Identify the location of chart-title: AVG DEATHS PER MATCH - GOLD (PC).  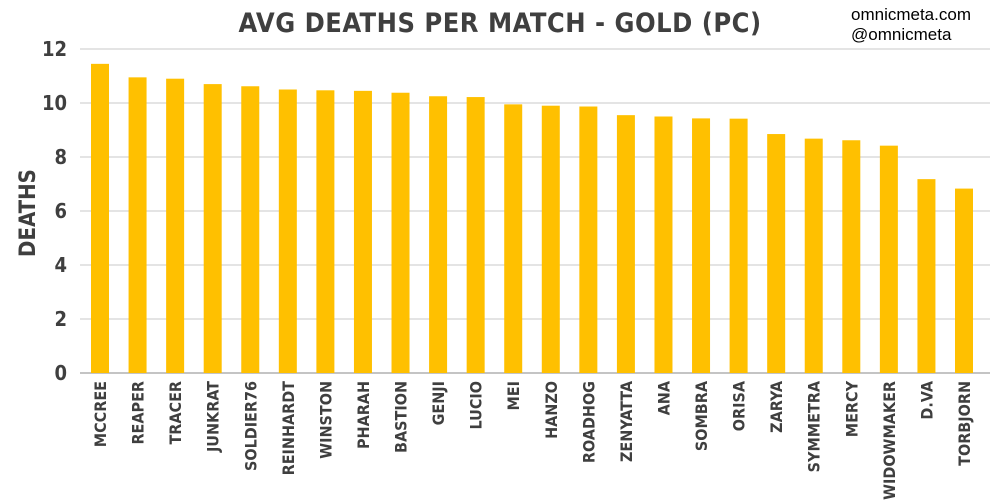
(499, 23).